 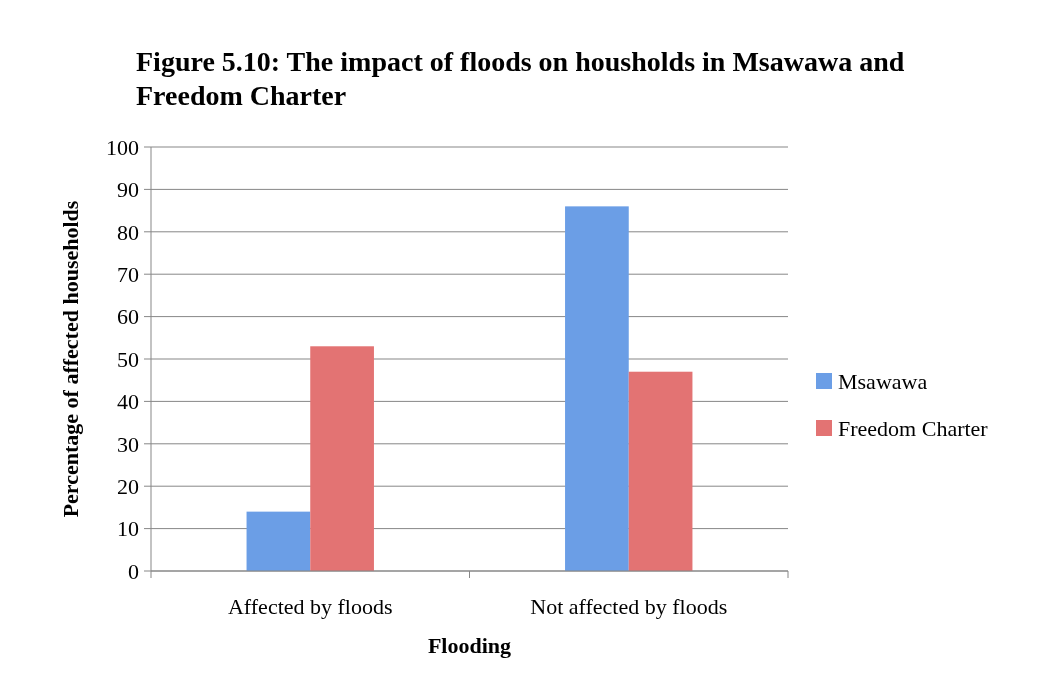 What do you see at coordinates (128, 444) in the screenshot?
I see `y-tick-label: 30` at bounding box center [128, 444].